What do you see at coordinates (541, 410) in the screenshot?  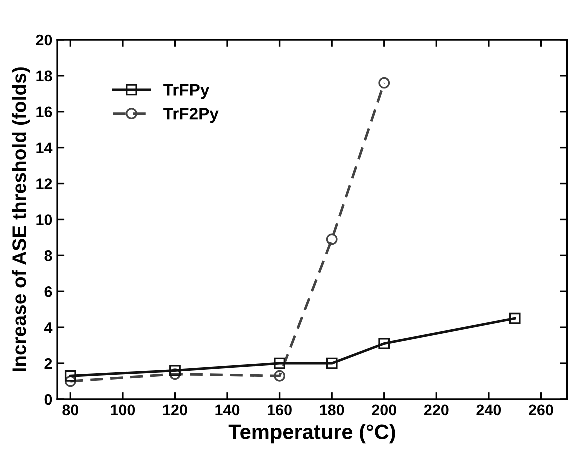 I see `x-tick-label: 260` at bounding box center [541, 410].